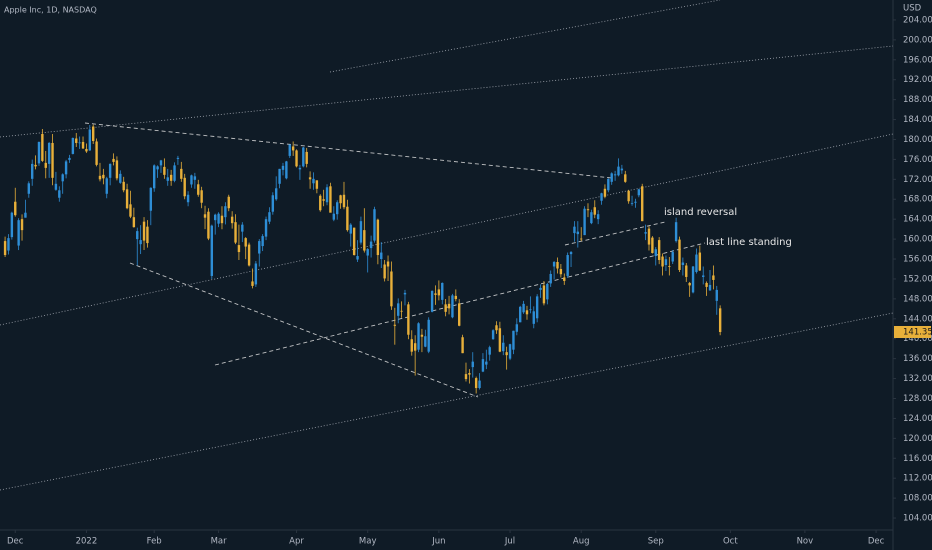  Describe the element at coordinates (368, 542) in the screenshot. I see `x-tick-label: May` at that location.